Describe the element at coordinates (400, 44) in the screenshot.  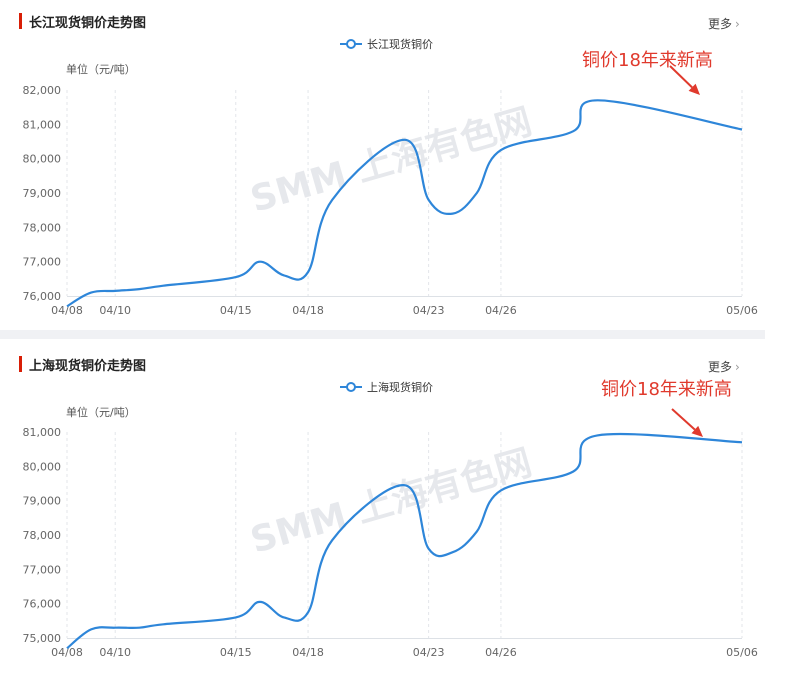
I see `legend-label: 长江现货铜价` at that location.